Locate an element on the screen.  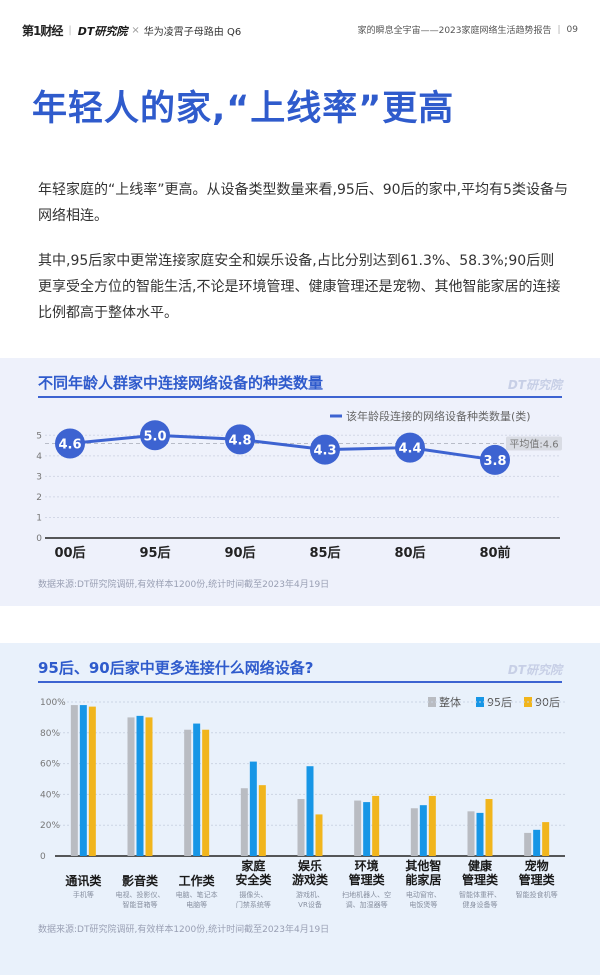
category-sublabel: 智能音箱等 is located at coordinates (140, 904).